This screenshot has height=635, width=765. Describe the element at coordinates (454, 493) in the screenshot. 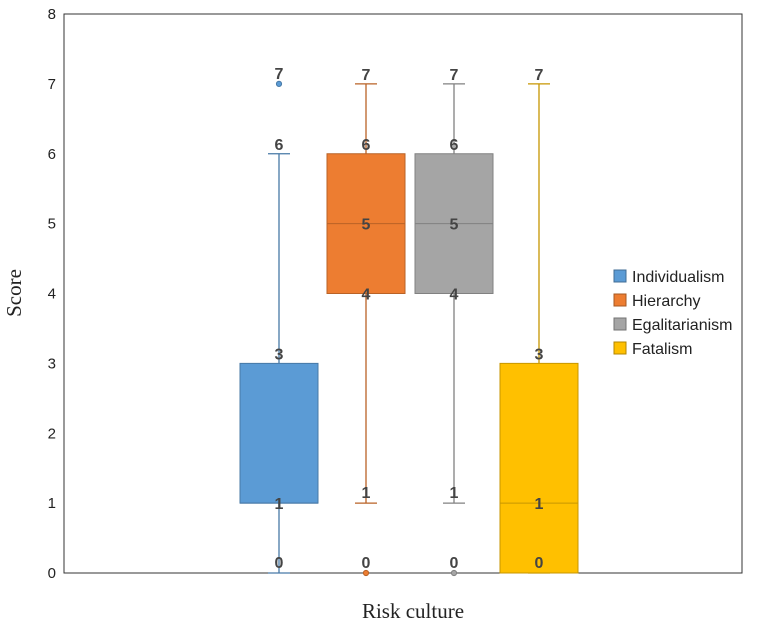

I see `data-label-min-egalitarianism: 1` at that location.